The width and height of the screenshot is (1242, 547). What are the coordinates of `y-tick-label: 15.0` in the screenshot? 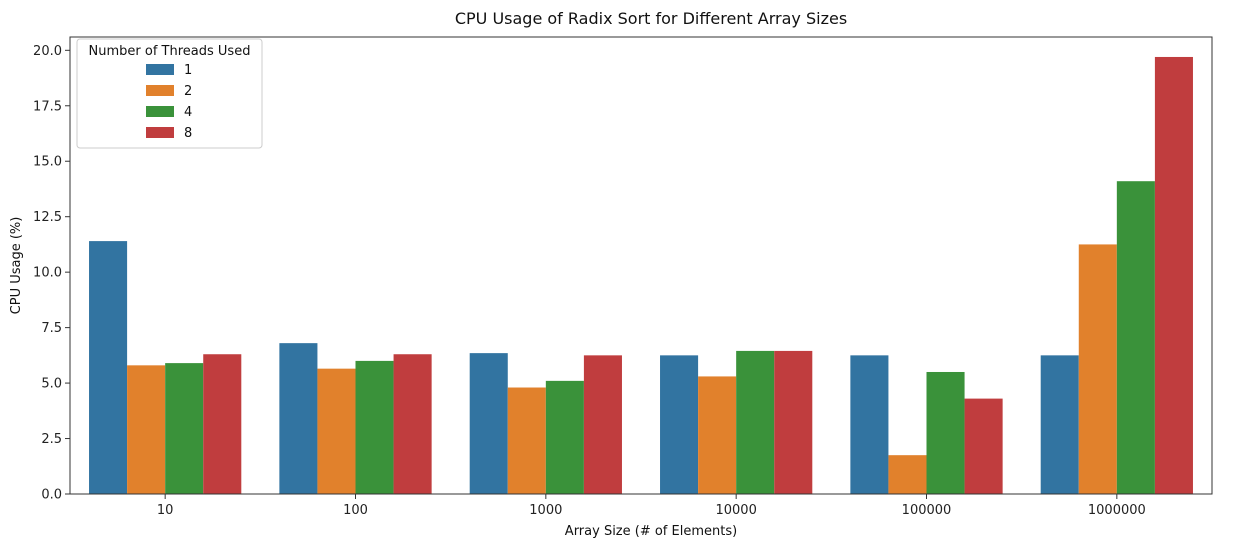 It's located at (47, 162).